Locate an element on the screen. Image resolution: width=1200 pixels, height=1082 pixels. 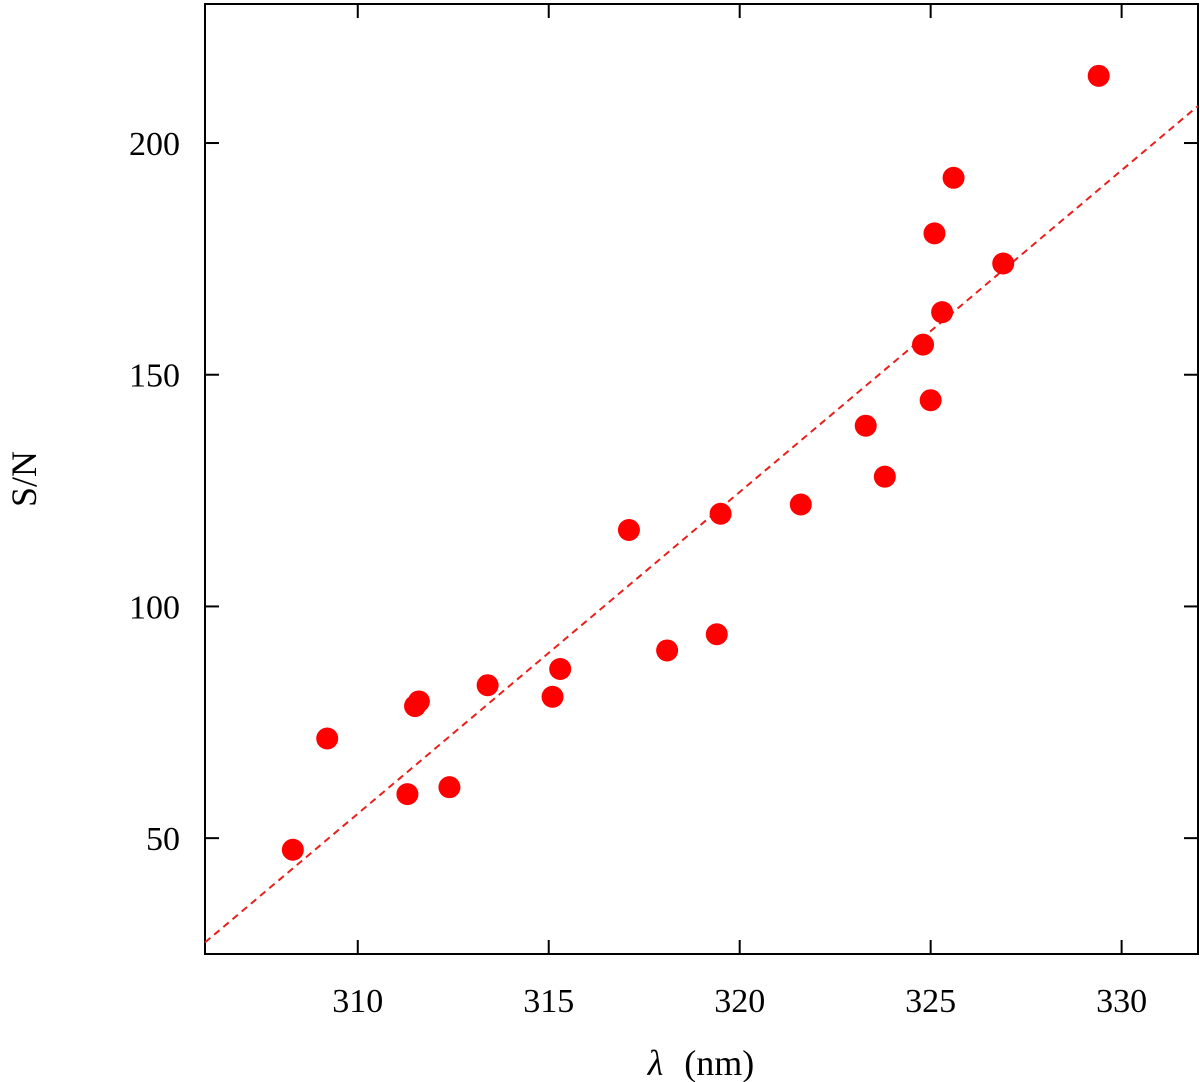
x-tick-label: 310 is located at coordinates (357, 1001).